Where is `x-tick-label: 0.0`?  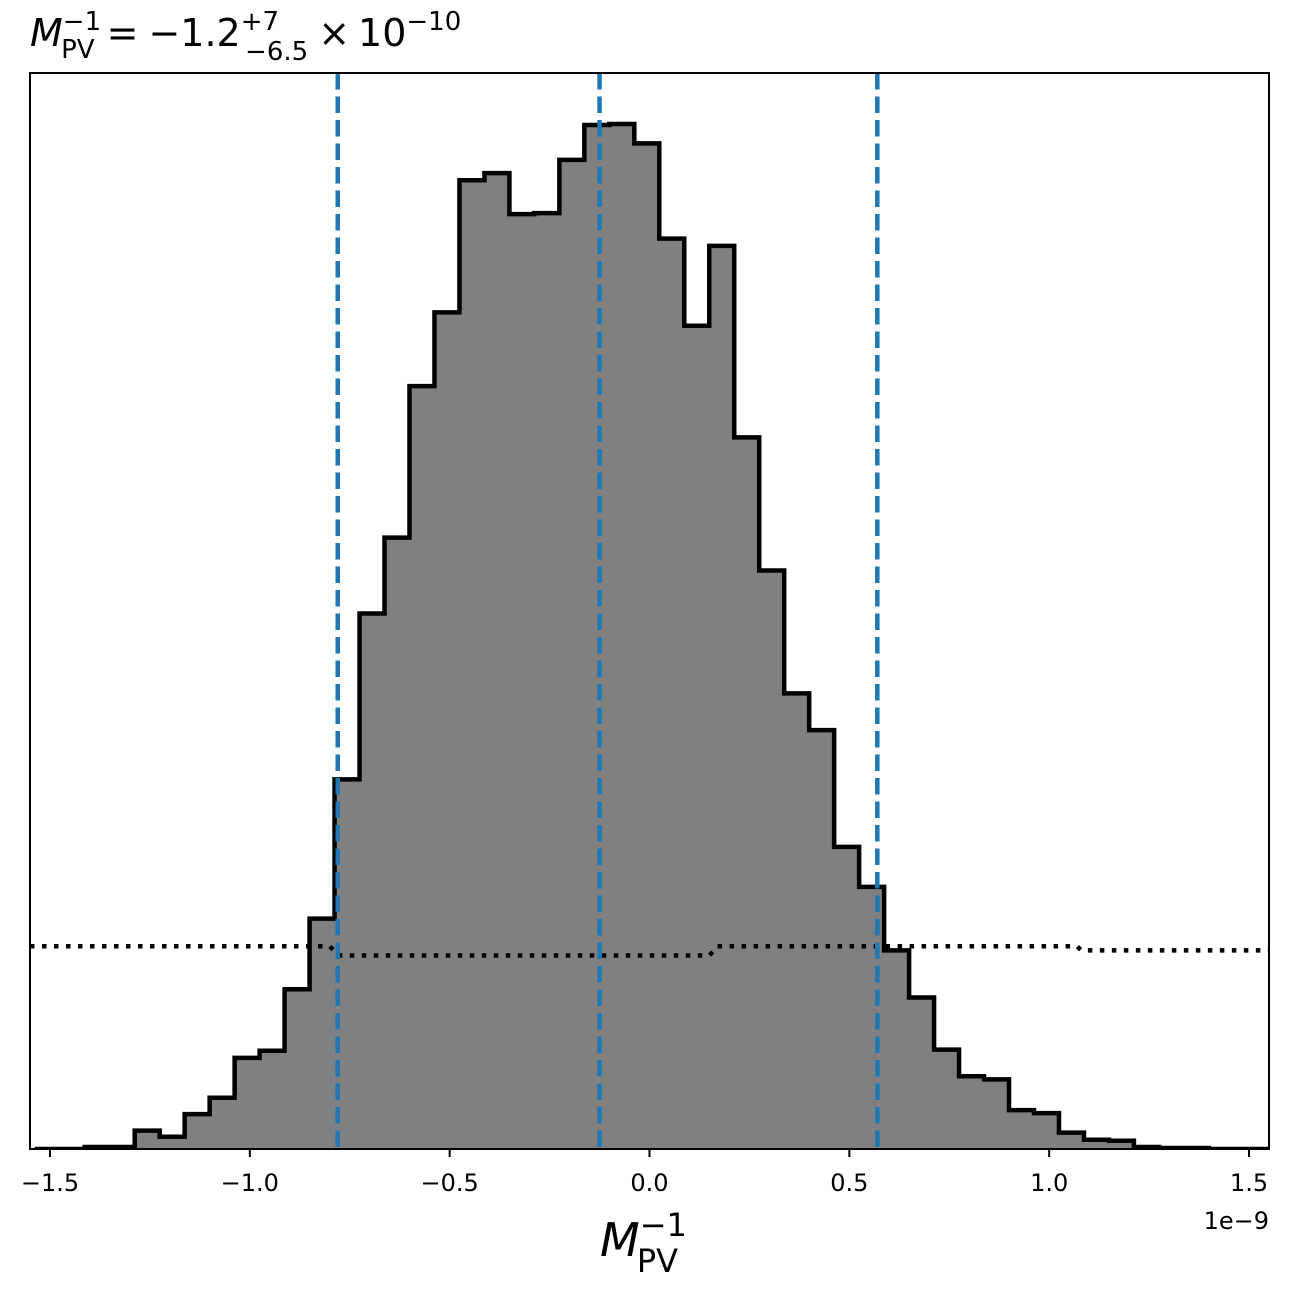 x-tick-label: 0.0 is located at coordinates (649, 1183).